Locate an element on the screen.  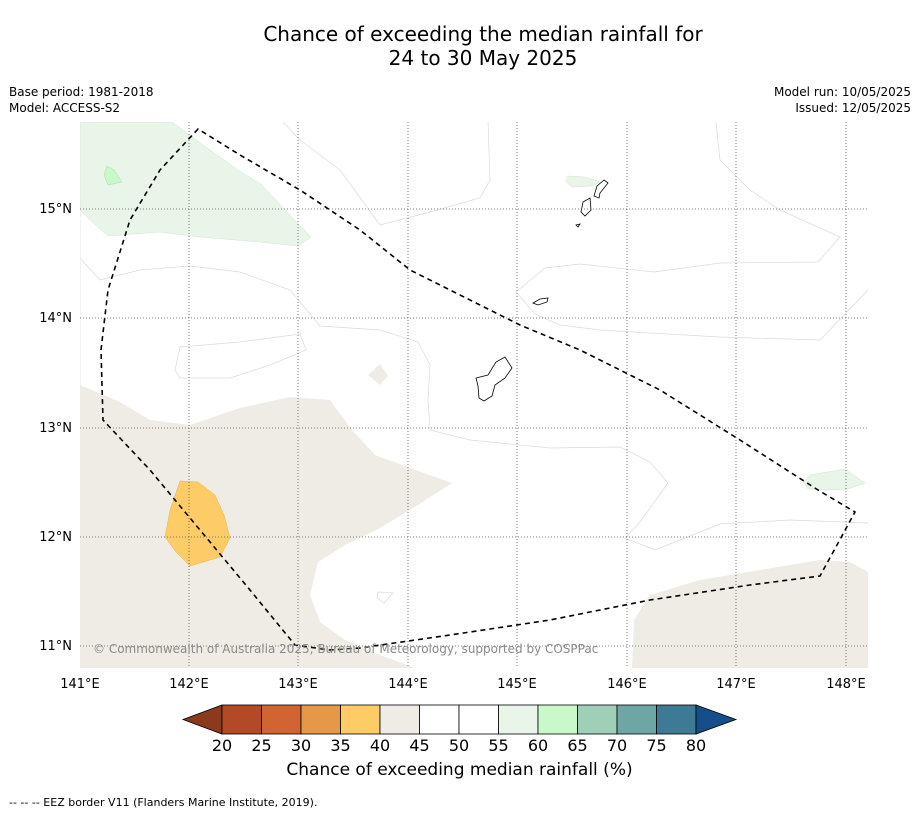
region-60-65-small is located at coordinates (113, 175).